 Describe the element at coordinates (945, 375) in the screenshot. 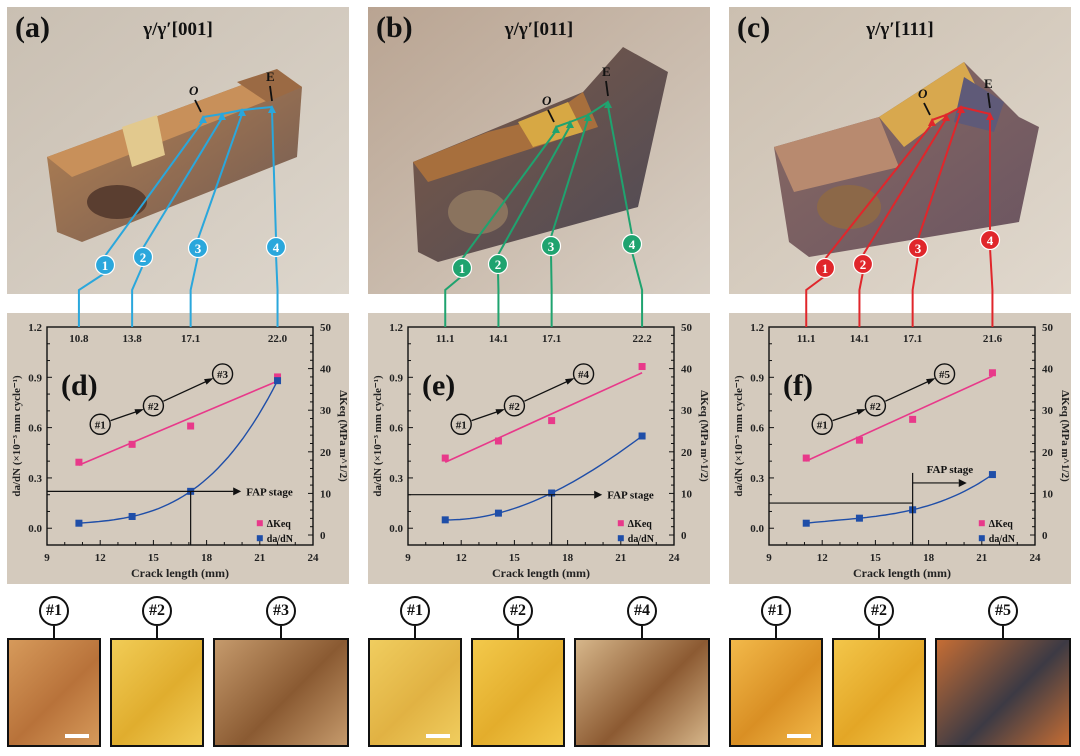

I see `stage-label: #5` at that location.